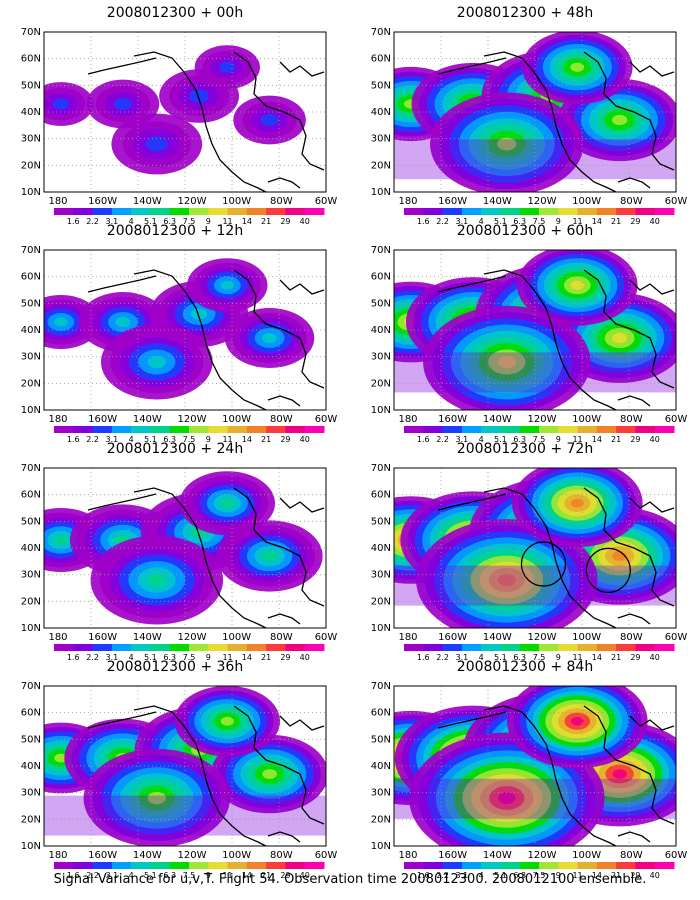 The height and width of the screenshot is (900, 700). Describe the element at coordinates (326, 855) in the screenshot. I see `longitude-label: 60W` at that location.